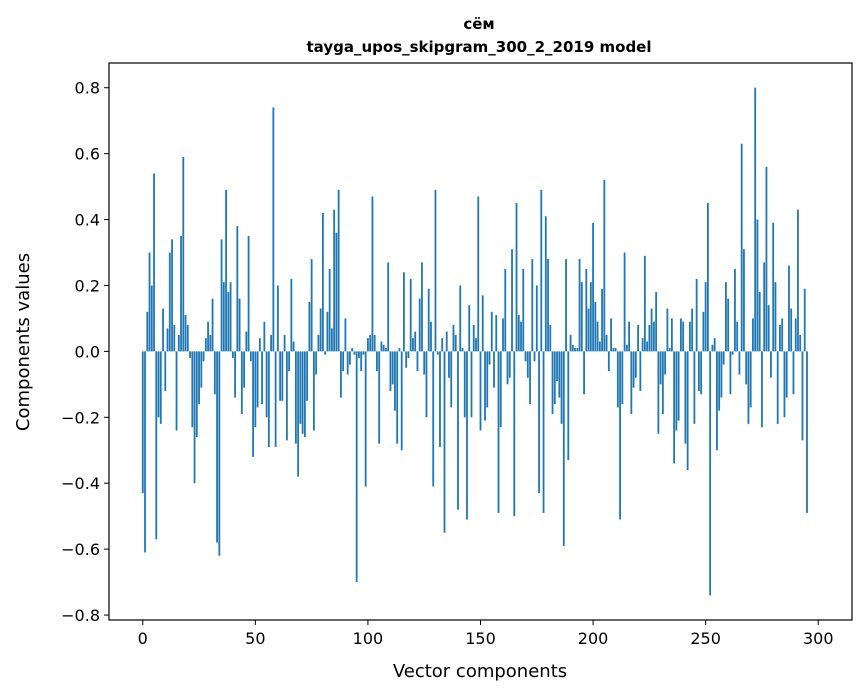 Image resolution: width=867 pixels, height=696 pixels. I want to click on y-tick-label: 0.4, so click(87, 220).